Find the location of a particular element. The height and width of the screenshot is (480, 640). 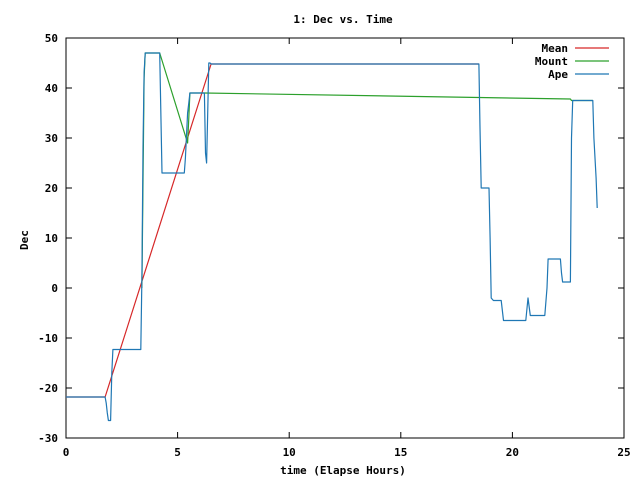

x-tick-label: 0 is located at coordinates (66, 452).